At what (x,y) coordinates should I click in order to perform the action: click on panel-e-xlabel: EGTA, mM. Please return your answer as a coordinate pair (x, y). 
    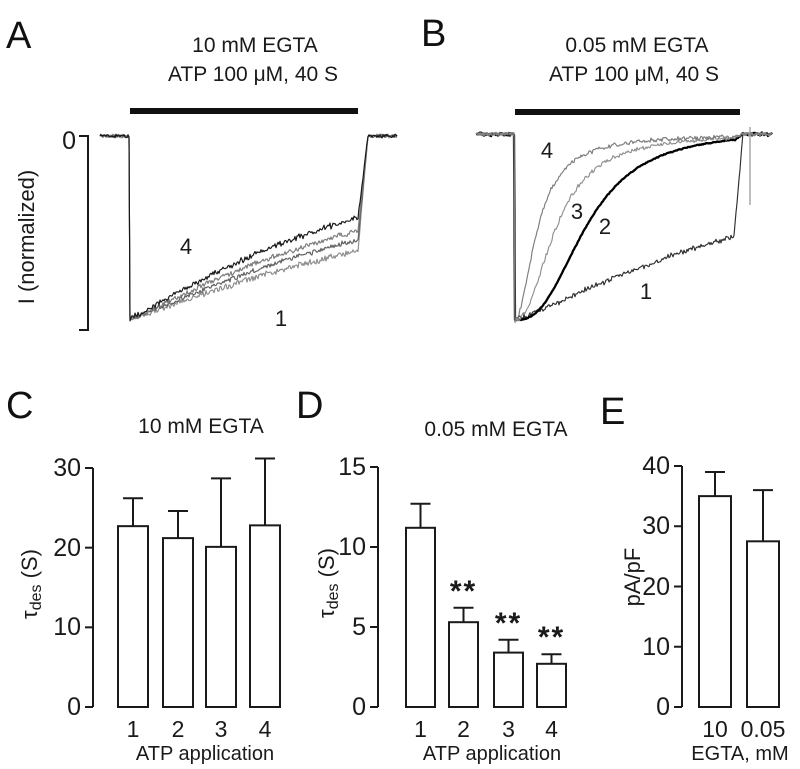
    Looking at the image, I should click on (740, 754).